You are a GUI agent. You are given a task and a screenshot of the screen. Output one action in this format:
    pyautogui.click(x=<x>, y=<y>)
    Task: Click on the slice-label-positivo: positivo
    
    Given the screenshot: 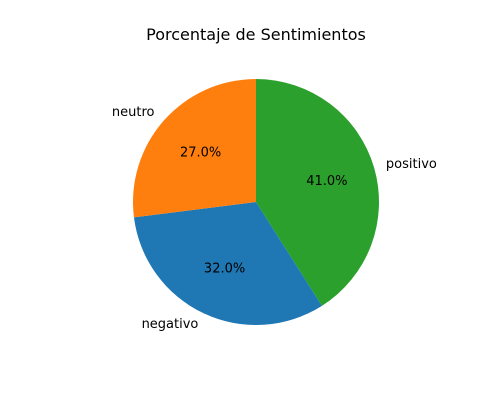 What is the action you would take?
    pyautogui.click(x=411, y=164)
    